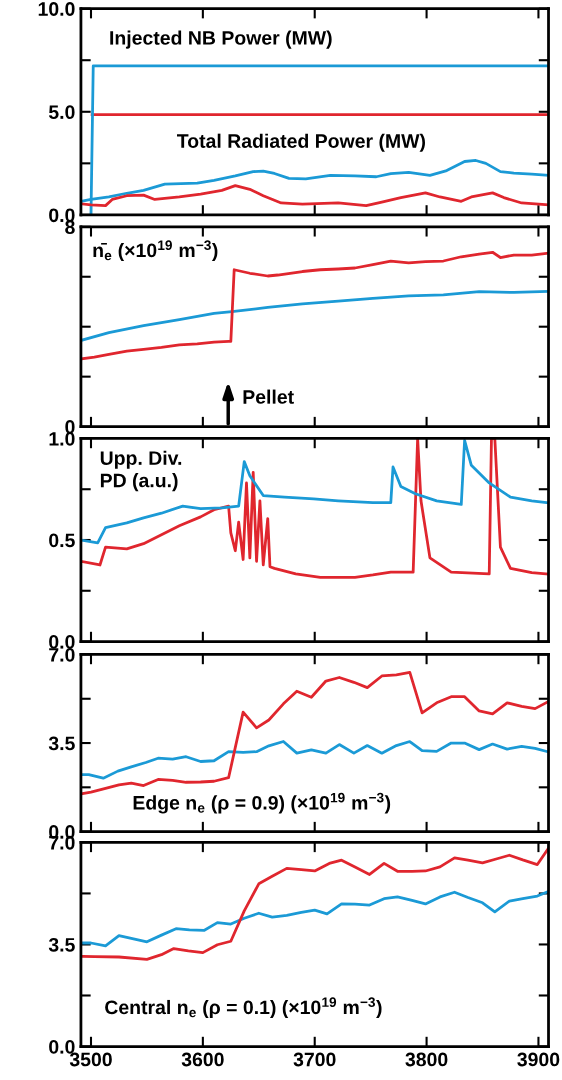  What do you see at coordinates (262, 803) in the screenshot?
I see `annotation: Edge n$_{e}$ (ρ = 0.9) (×10$^{19}$ m$^{−3}$)` at bounding box center [262, 803].